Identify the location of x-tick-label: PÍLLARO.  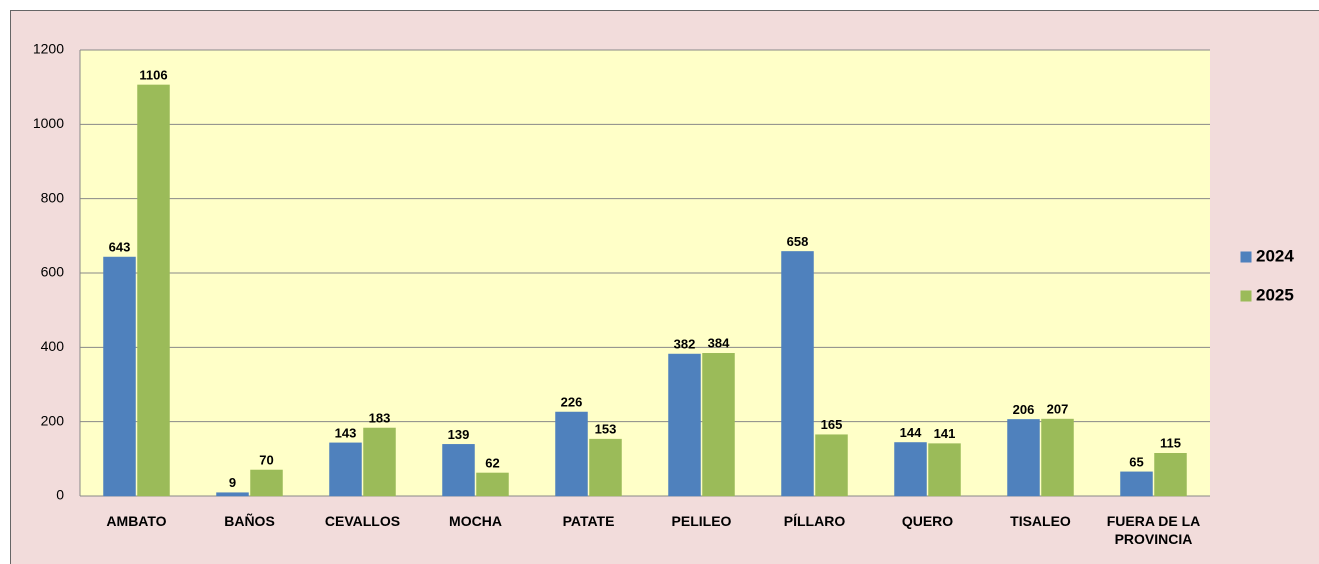
(814, 521).